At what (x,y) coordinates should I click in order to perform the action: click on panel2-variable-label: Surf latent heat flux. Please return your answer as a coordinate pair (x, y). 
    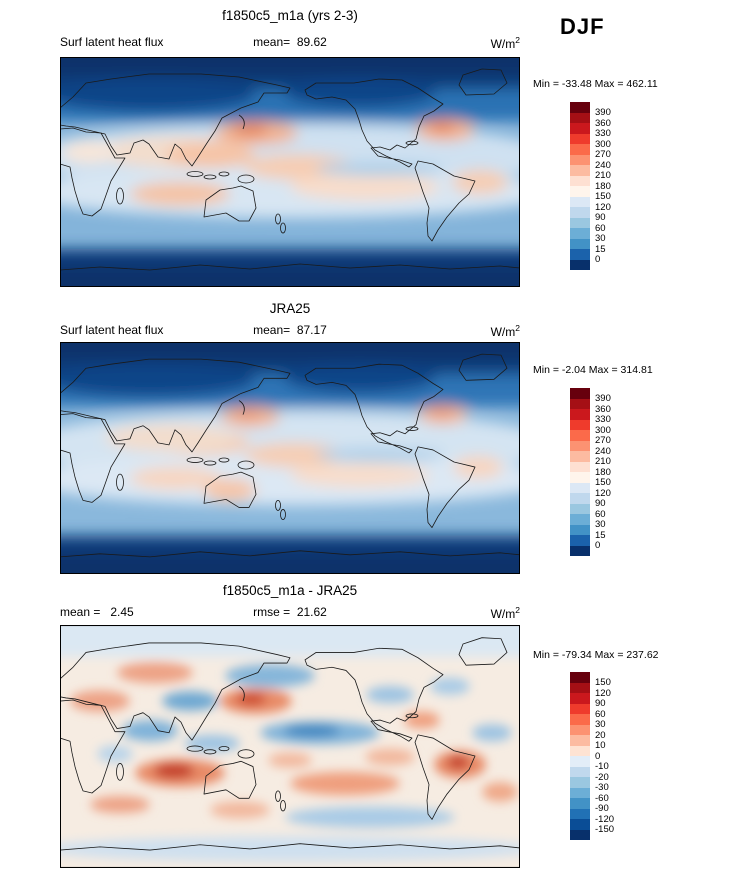
    Looking at the image, I should click on (112, 330).